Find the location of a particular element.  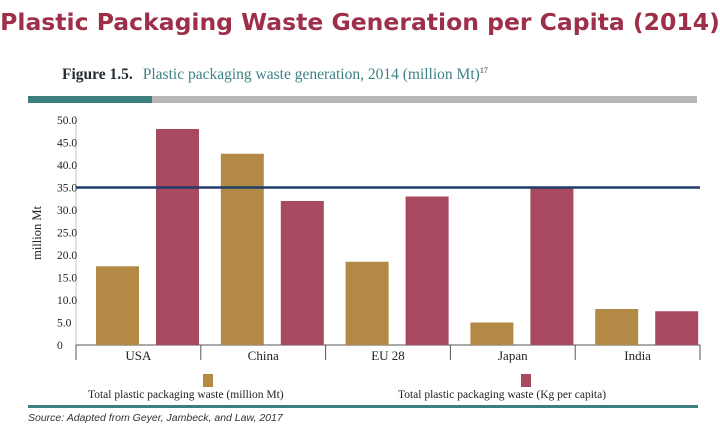

figure-footnote: 17 is located at coordinates (483, 70).